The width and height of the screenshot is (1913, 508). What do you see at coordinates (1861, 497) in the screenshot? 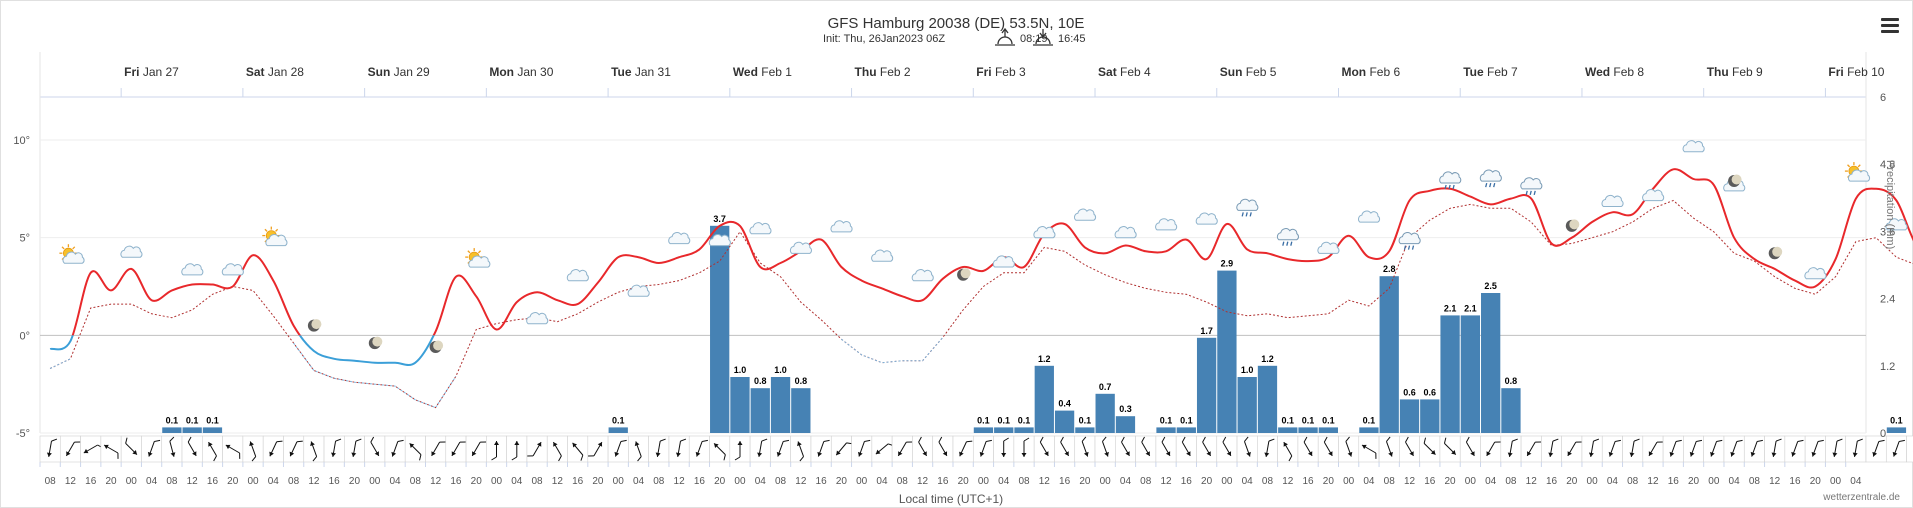
I see `credit-text: wetterzentrale.de` at bounding box center [1861, 497].